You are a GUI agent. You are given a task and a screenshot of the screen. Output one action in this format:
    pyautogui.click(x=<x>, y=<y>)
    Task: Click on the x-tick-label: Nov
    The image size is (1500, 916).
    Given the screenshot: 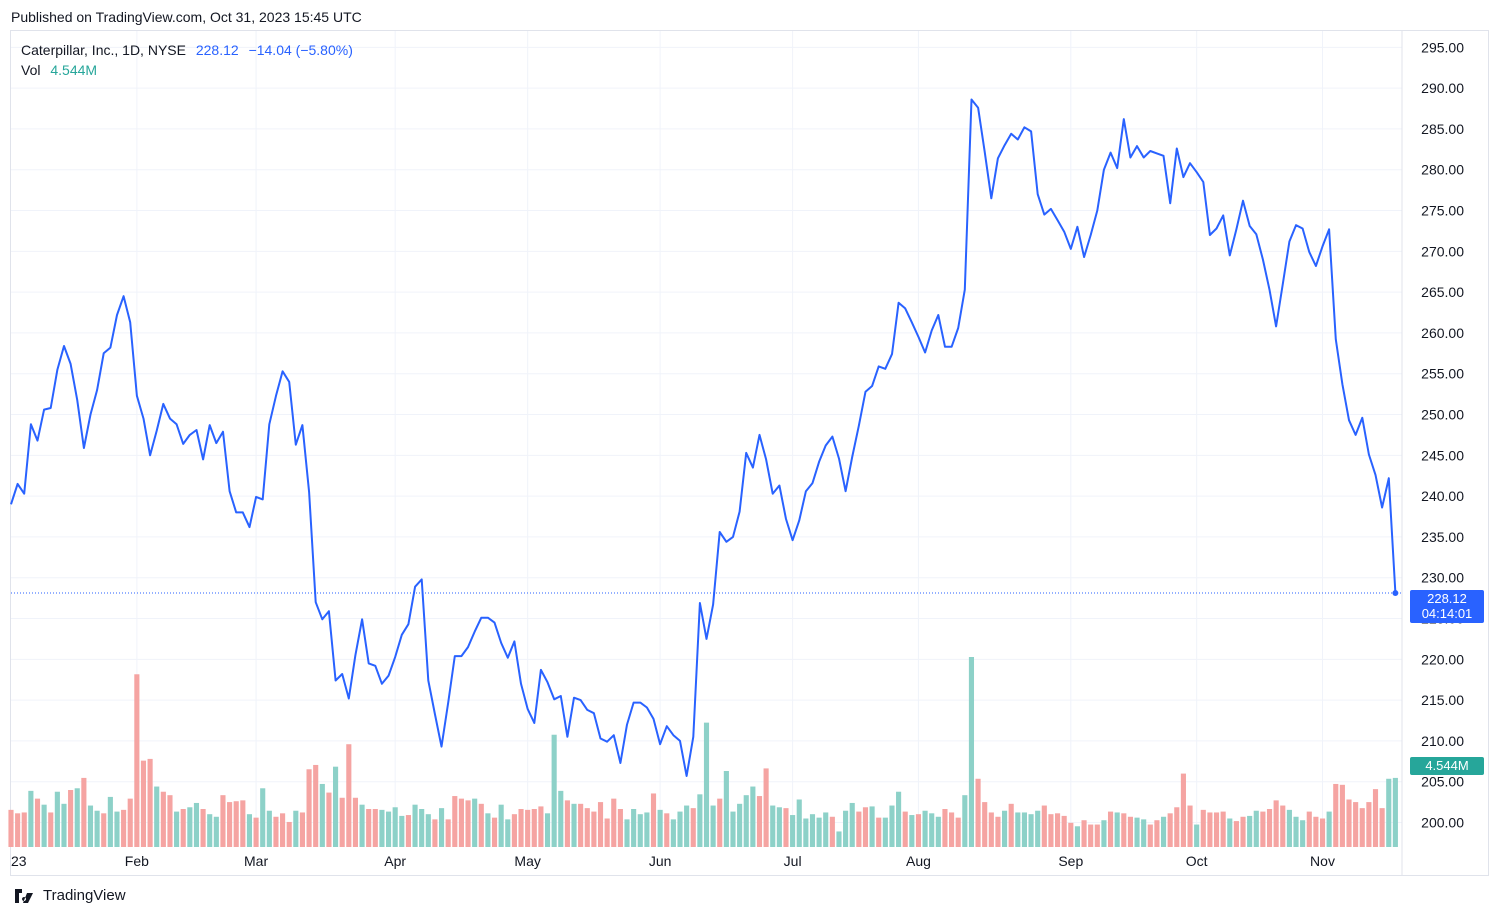 What is the action you would take?
    pyautogui.click(x=1322, y=861)
    